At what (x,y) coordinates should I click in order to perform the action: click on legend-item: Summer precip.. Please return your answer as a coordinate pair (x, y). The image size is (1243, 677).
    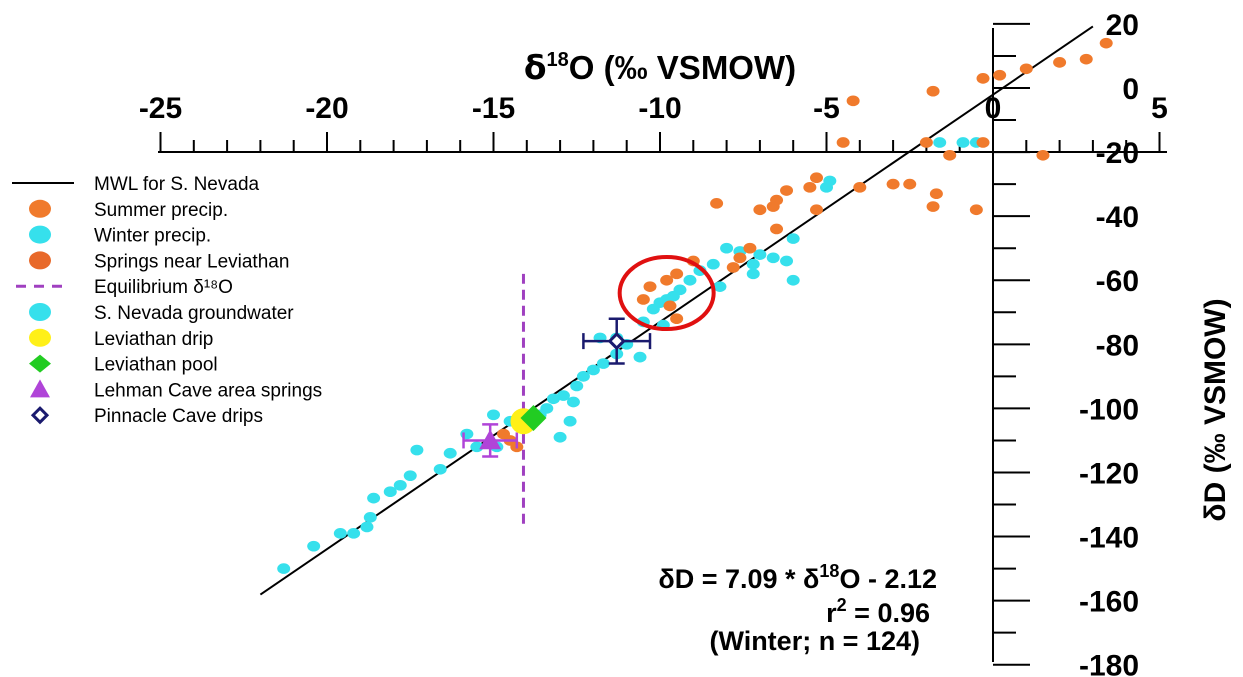
    Looking at the image, I should click on (128, 210).